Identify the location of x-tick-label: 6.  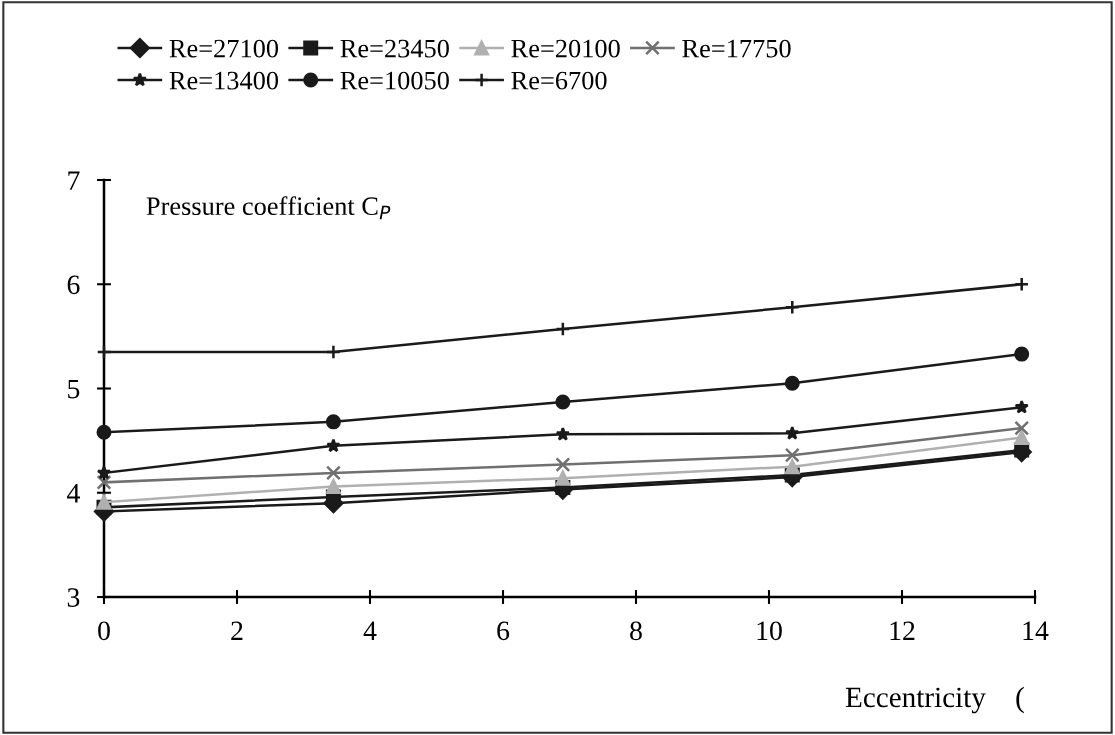
(503, 631).